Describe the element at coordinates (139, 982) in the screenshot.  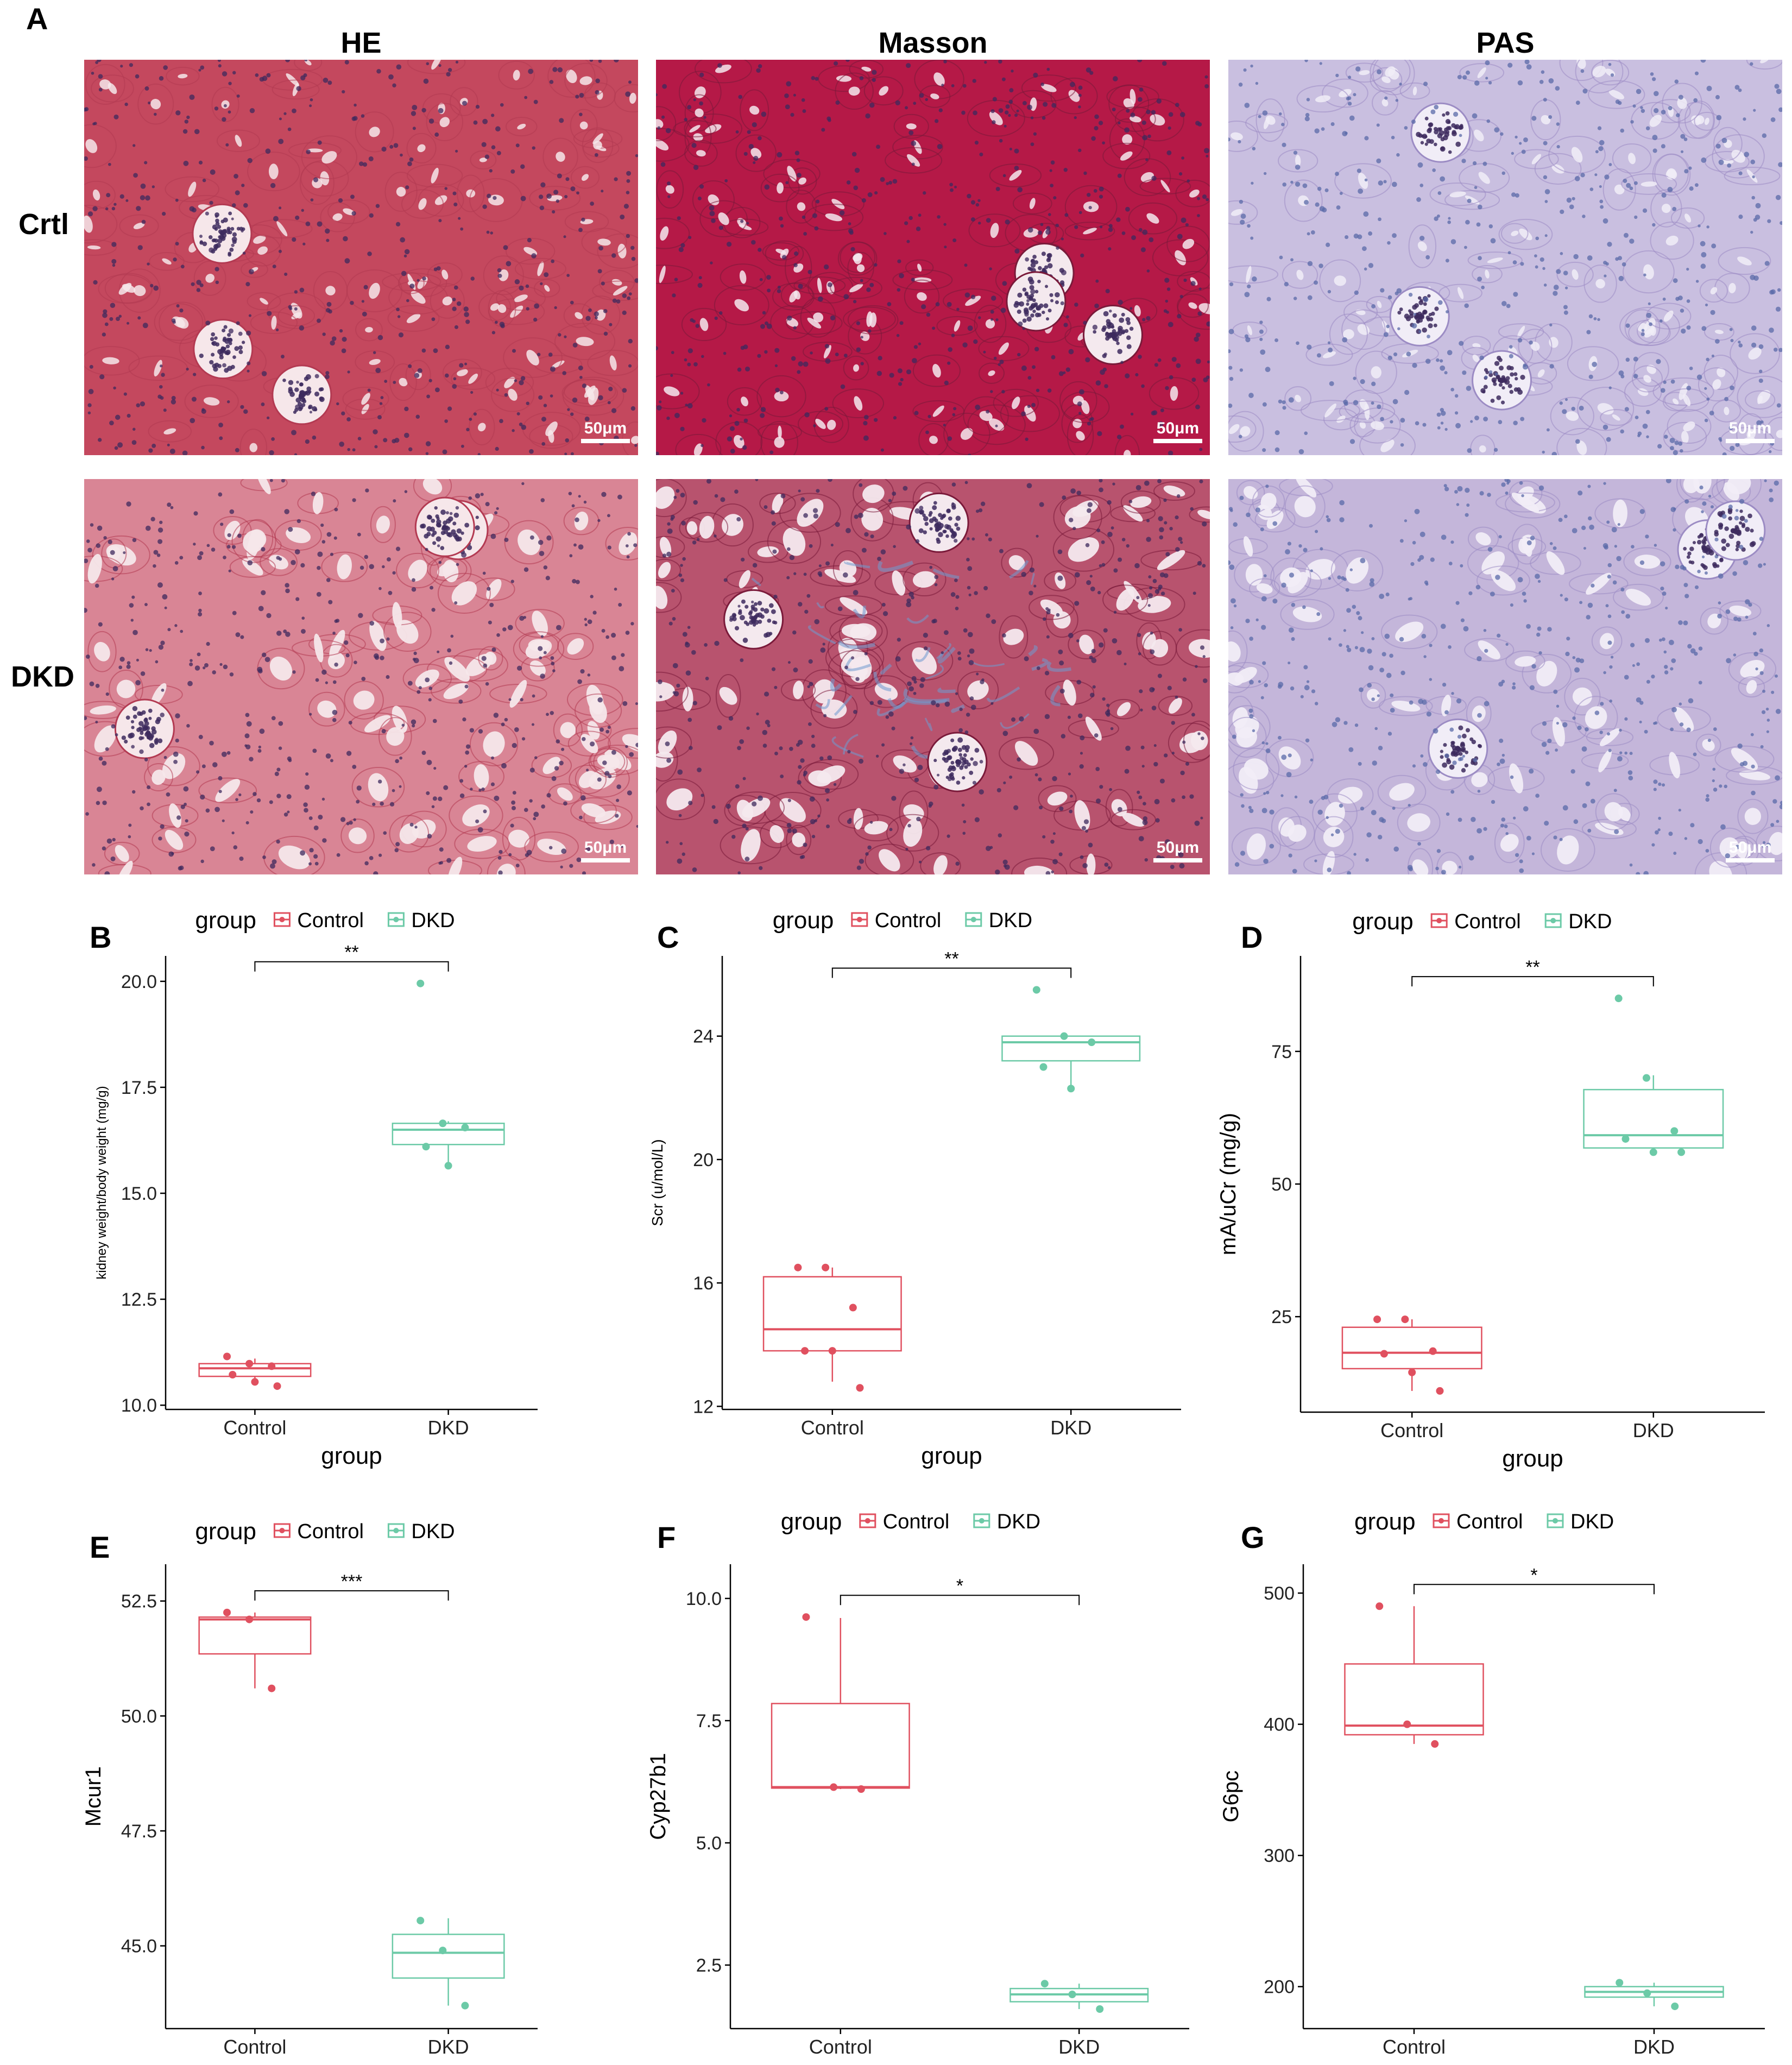
I see `y-tick-label: 20.0` at that location.